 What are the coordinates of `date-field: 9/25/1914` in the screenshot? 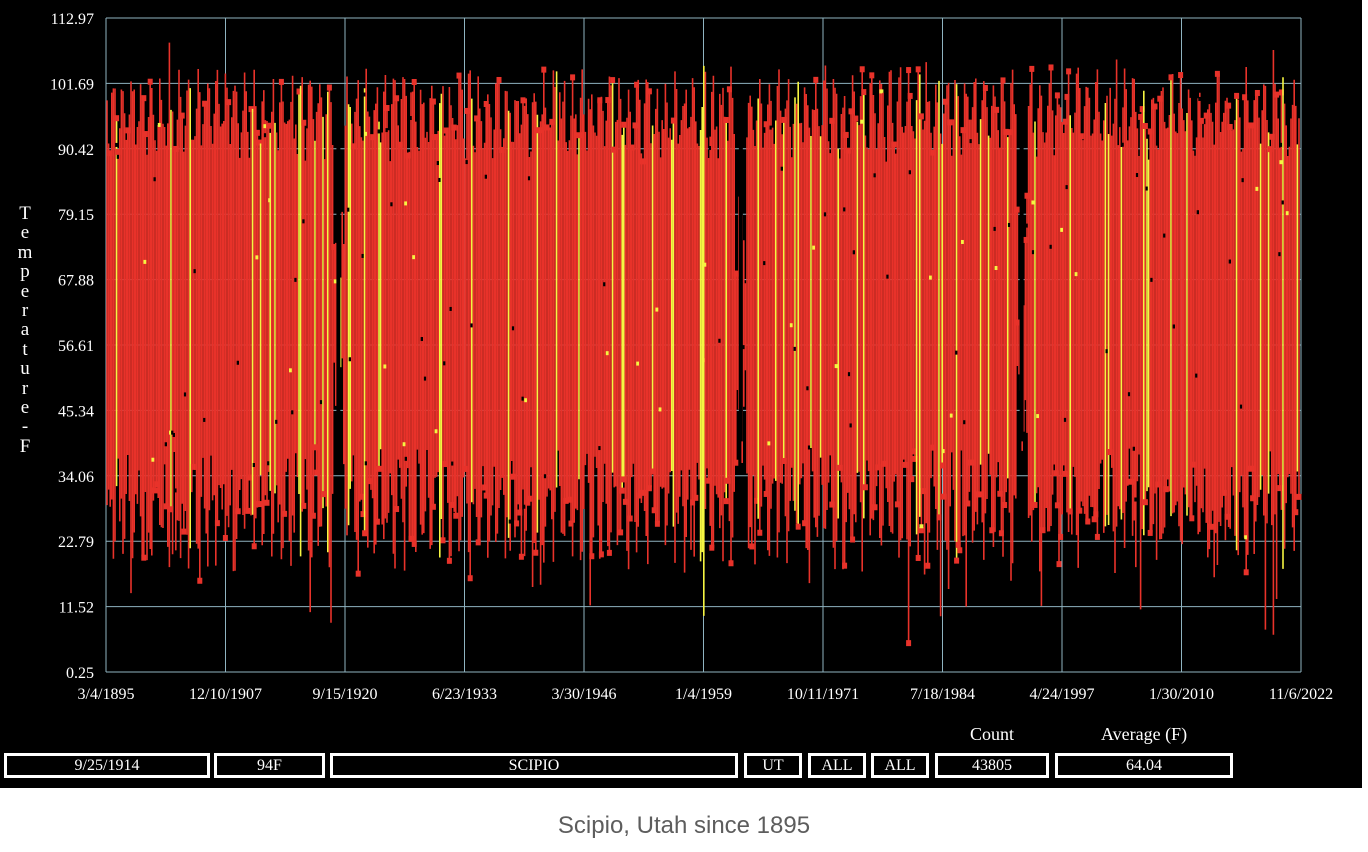 It's located at (107, 765).